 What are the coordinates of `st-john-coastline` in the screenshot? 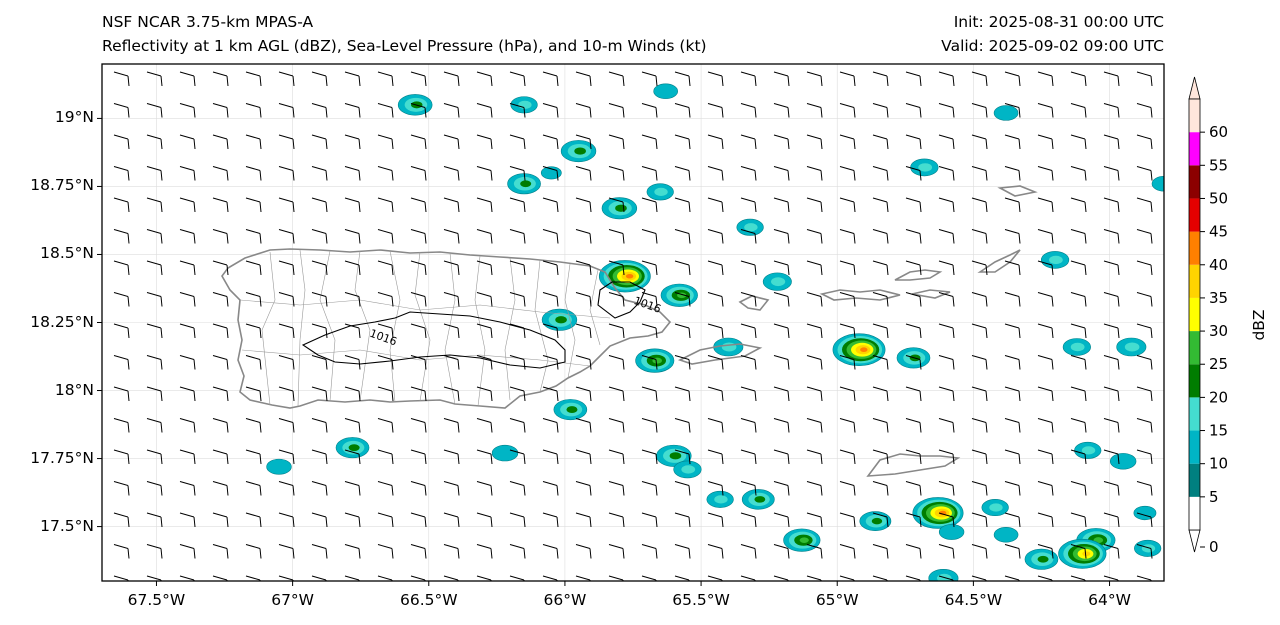 It's located at (918, 275).